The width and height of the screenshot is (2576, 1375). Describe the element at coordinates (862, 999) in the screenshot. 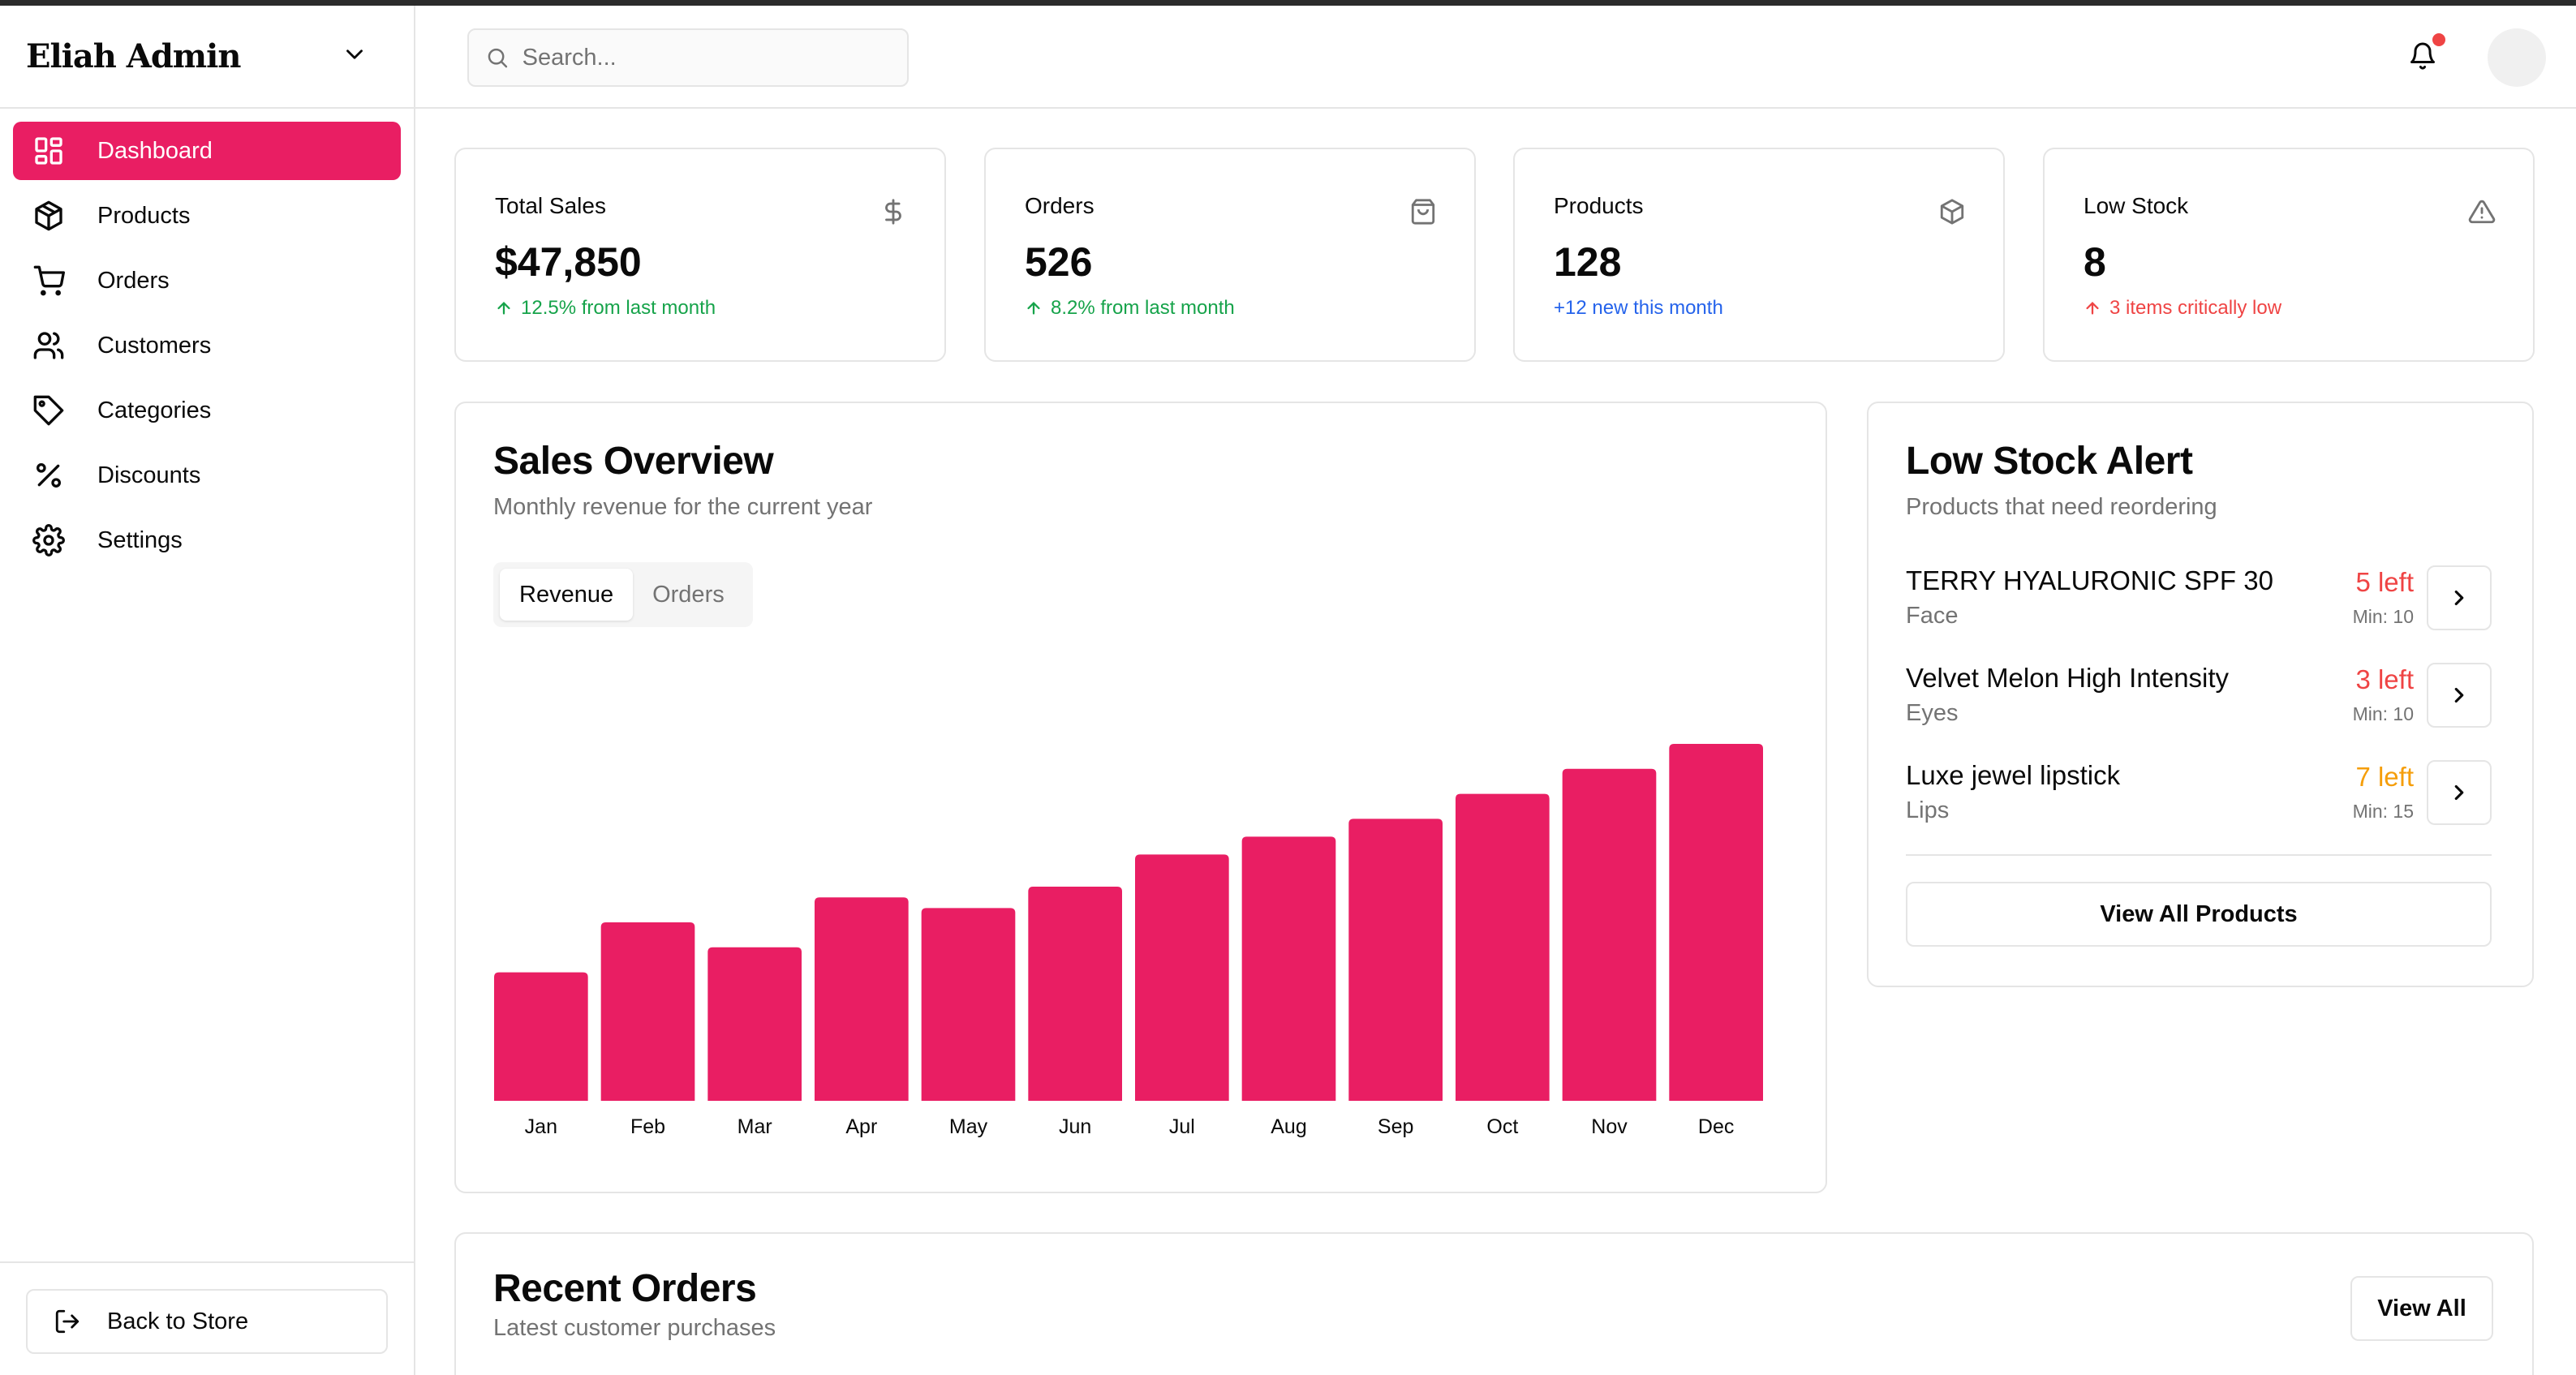

I see `chart-bar-apr` at that location.